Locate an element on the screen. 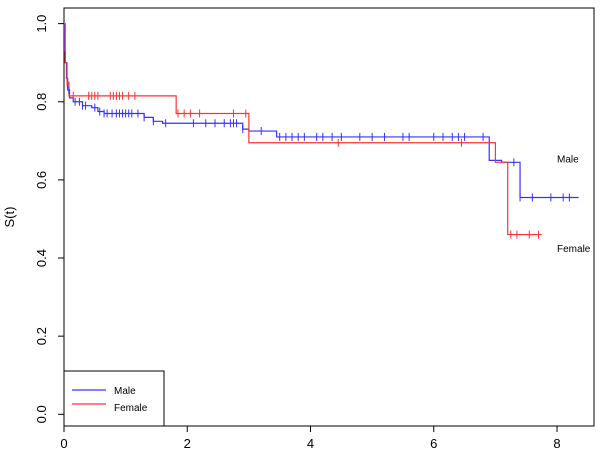  y-tick-label: 1.0 is located at coordinates (41, 24).